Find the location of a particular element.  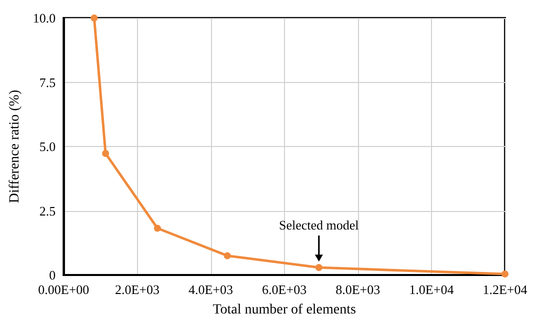

x-tick-label: 1.0E+04 is located at coordinates (431, 289).